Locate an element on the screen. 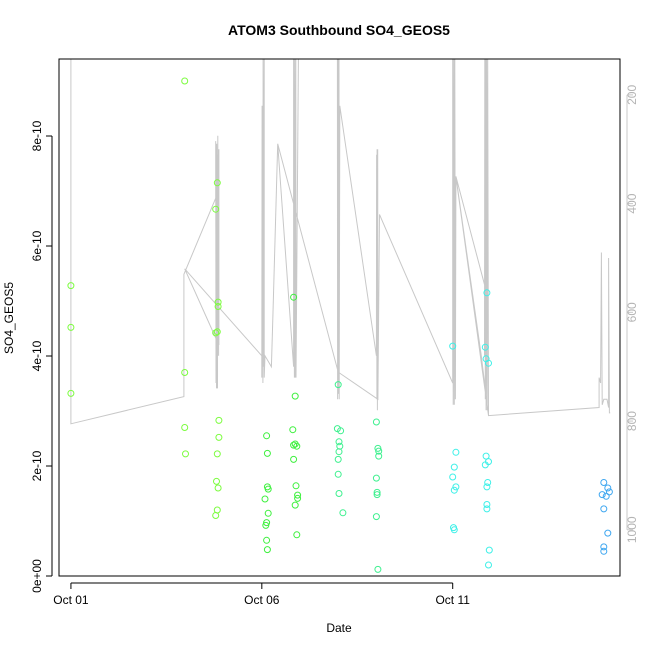 Image resolution: width=650 pixels, height=650 pixels. y-axis-label: SO4_GEOS5 is located at coordinates (9, 318).